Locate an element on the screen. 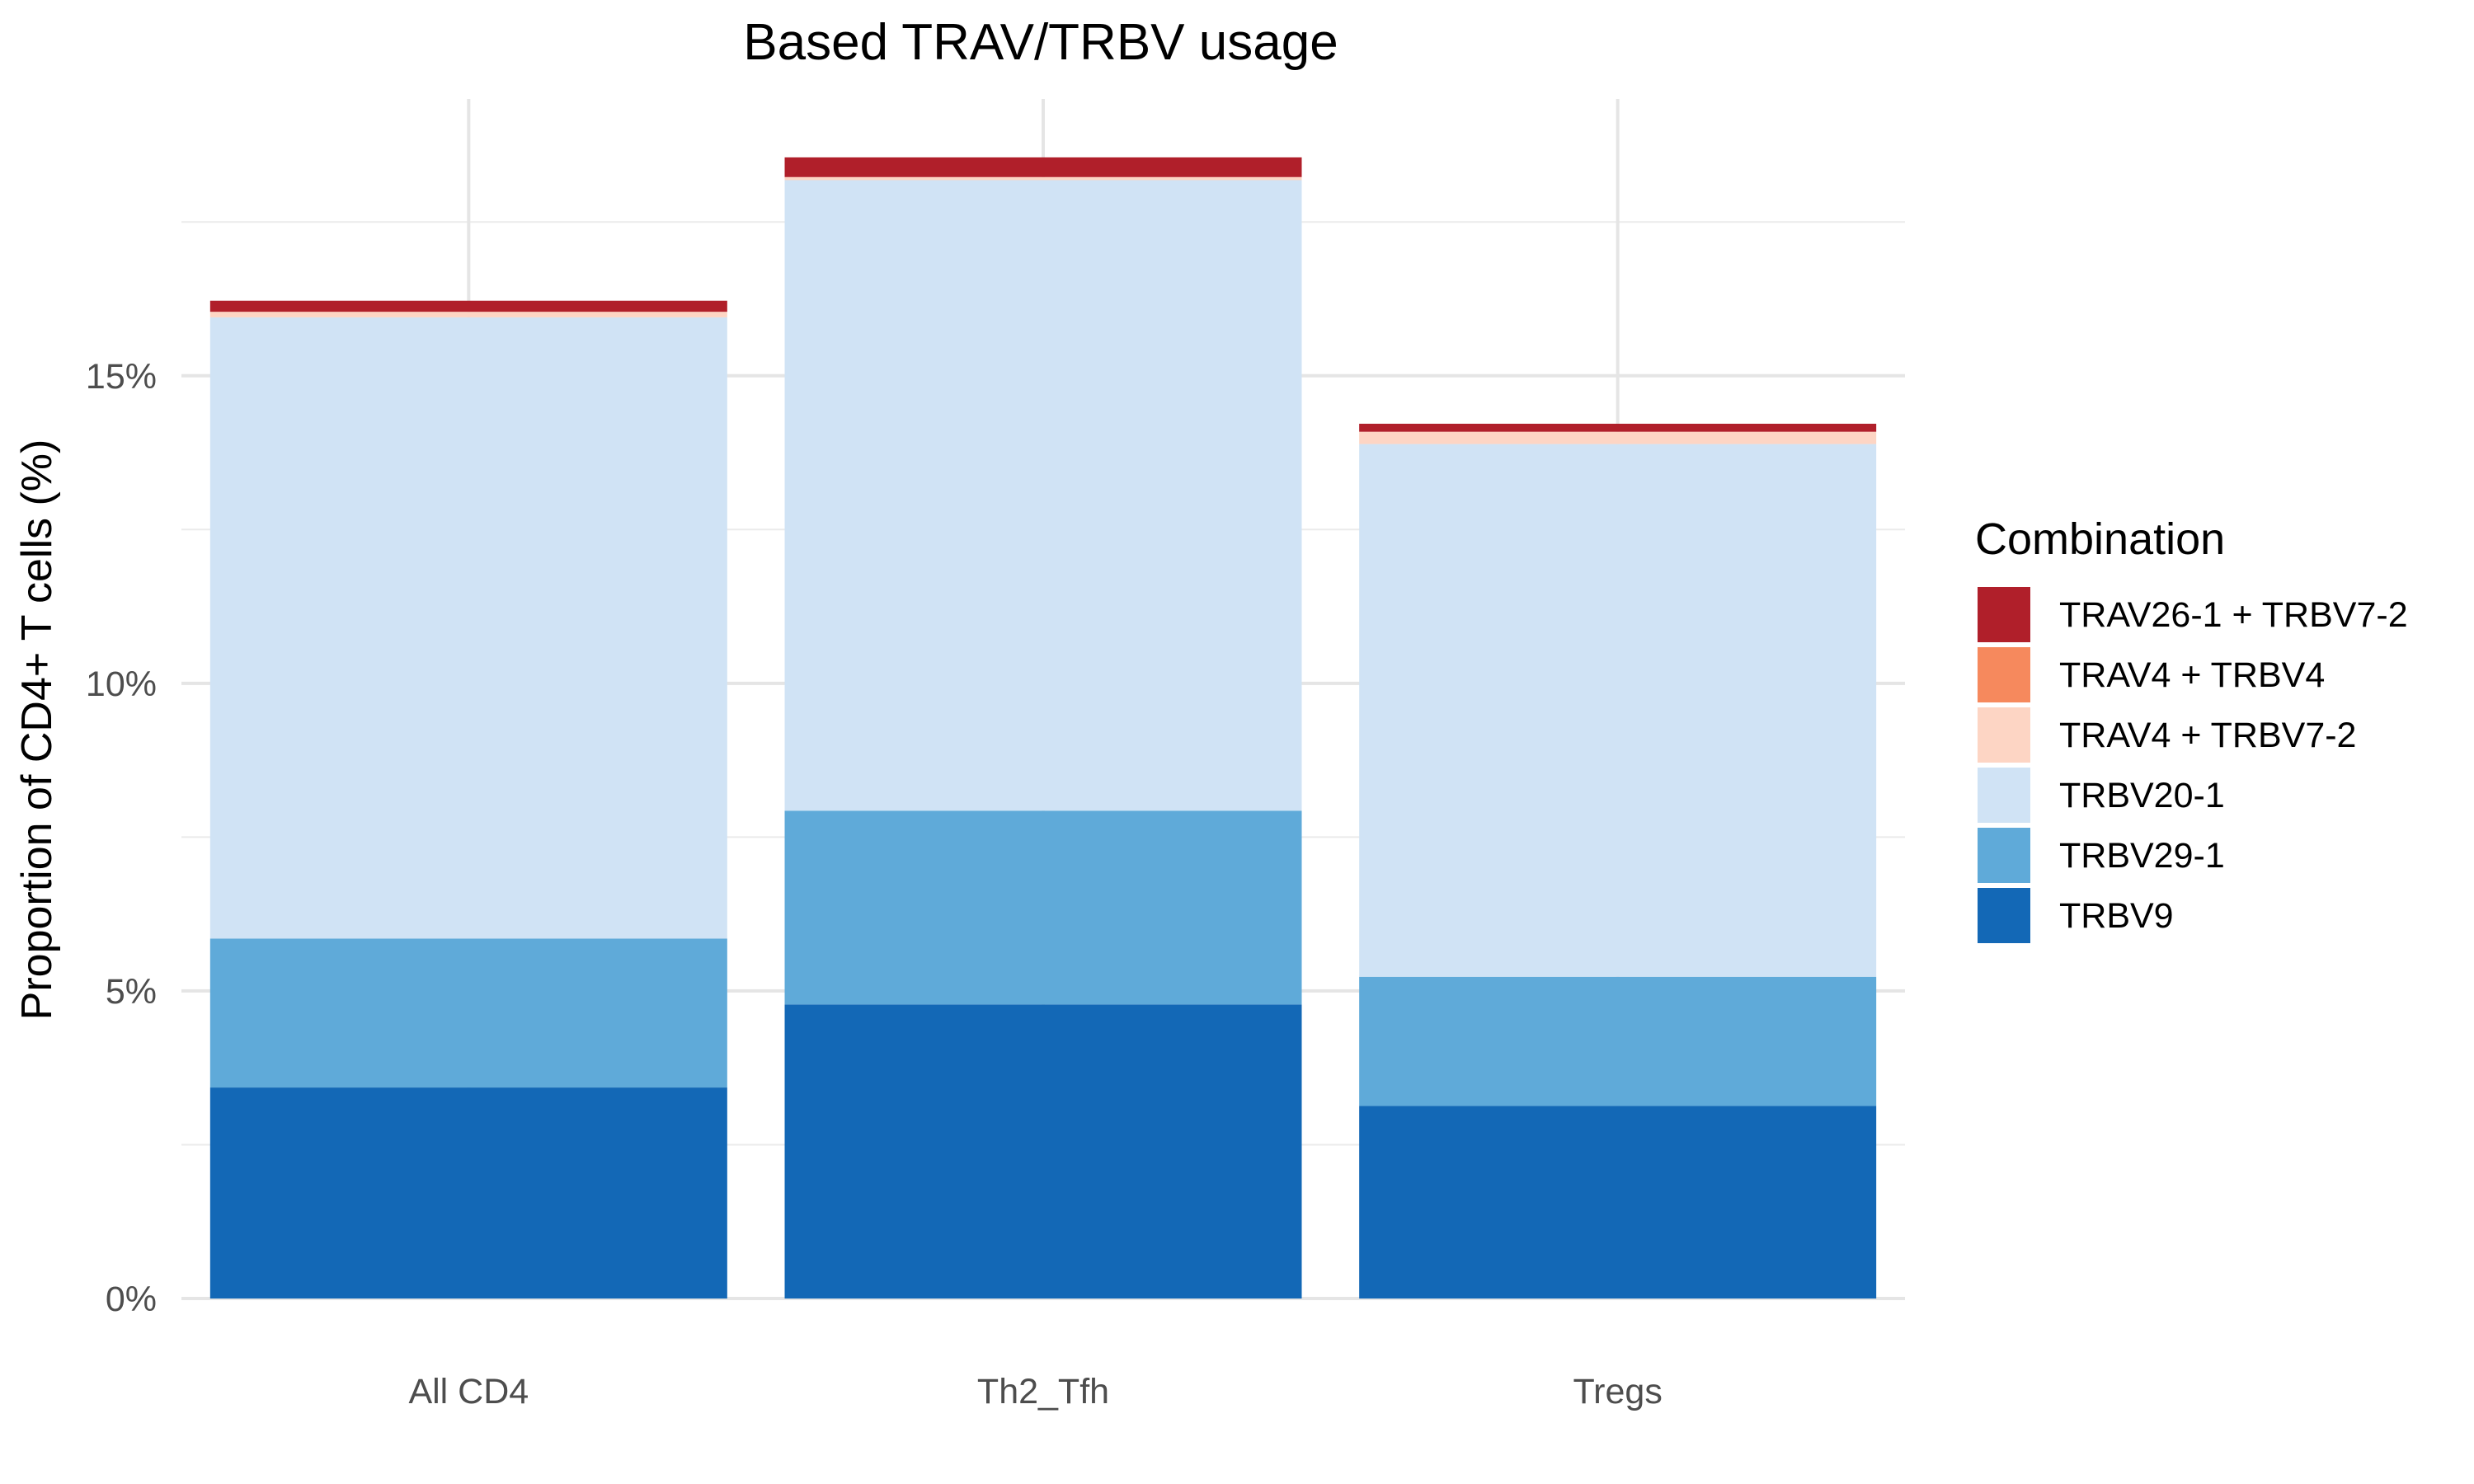 This screenshot has height=1484, width=2474. y-axis-title: Proportion of CD4+ T cells (%) is located at coordinates (37, 730).